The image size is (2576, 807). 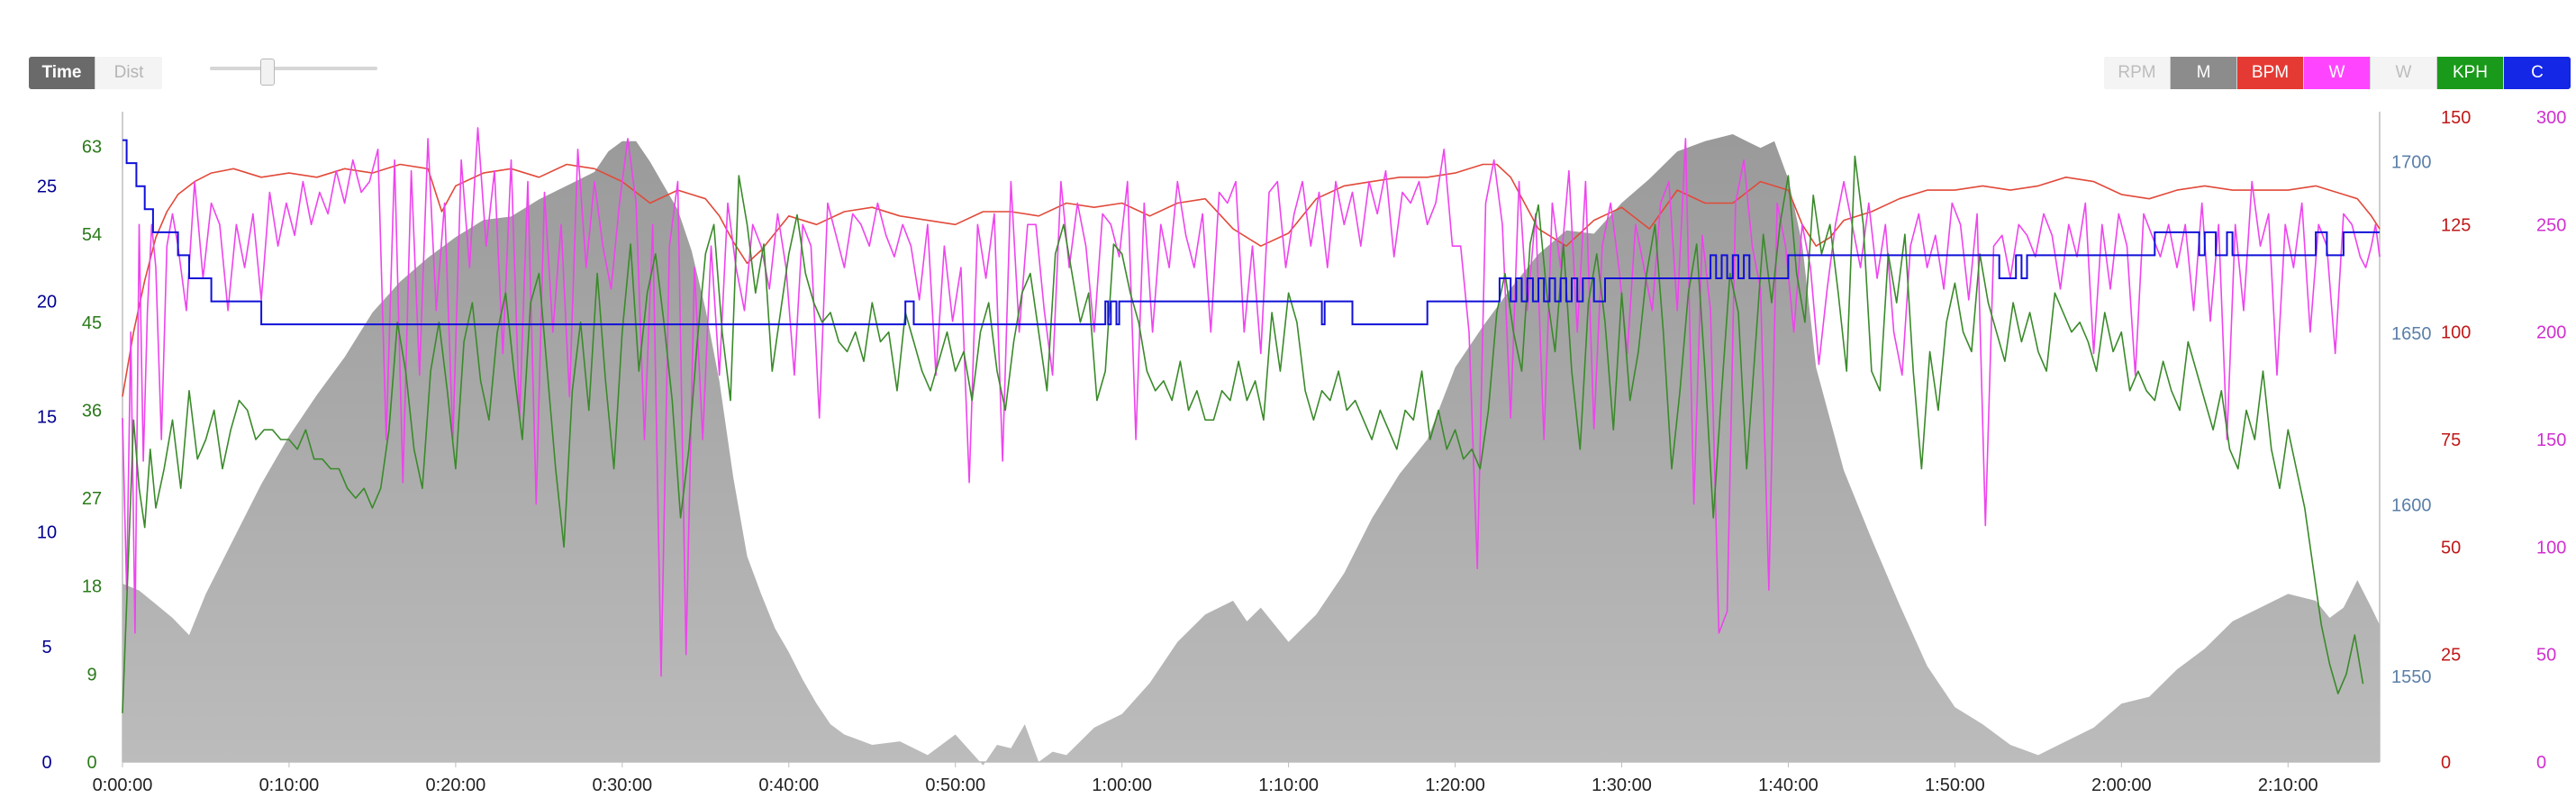 I want to click on y-tick-label-w: 300, so click(x=2551, y=118).